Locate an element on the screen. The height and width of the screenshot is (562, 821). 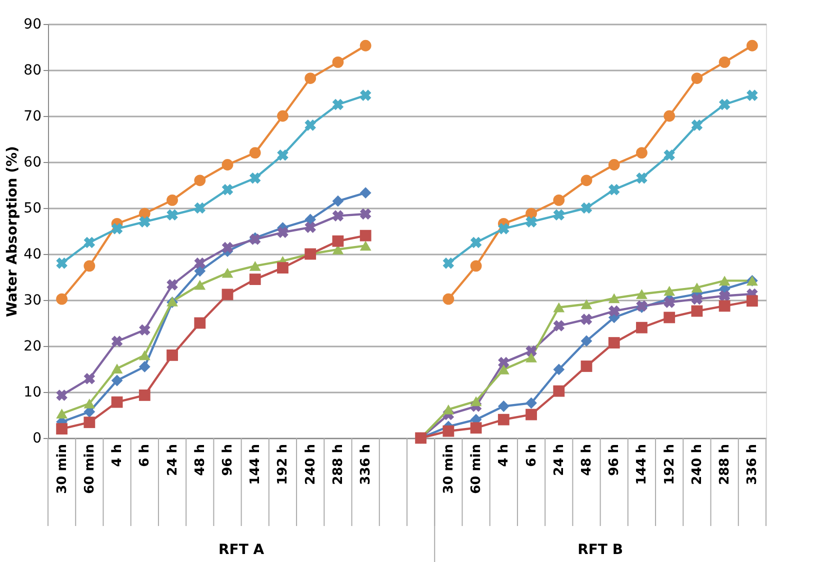
y-tick-label: 0 is located at coordinates (37, 438).